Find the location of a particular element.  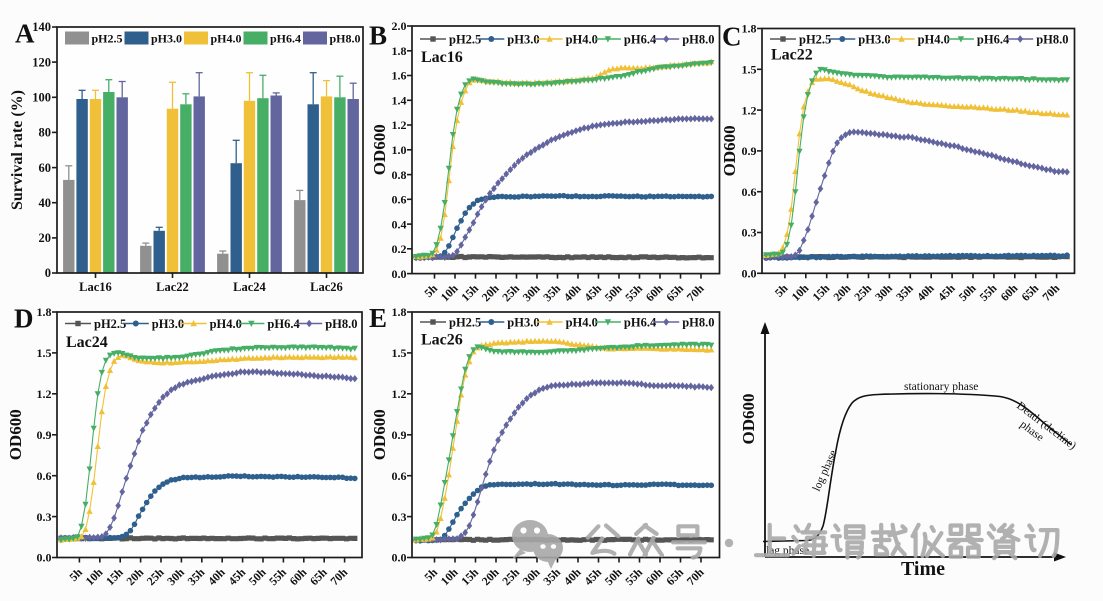

svg-text: D is located at coordinates (24, 319).